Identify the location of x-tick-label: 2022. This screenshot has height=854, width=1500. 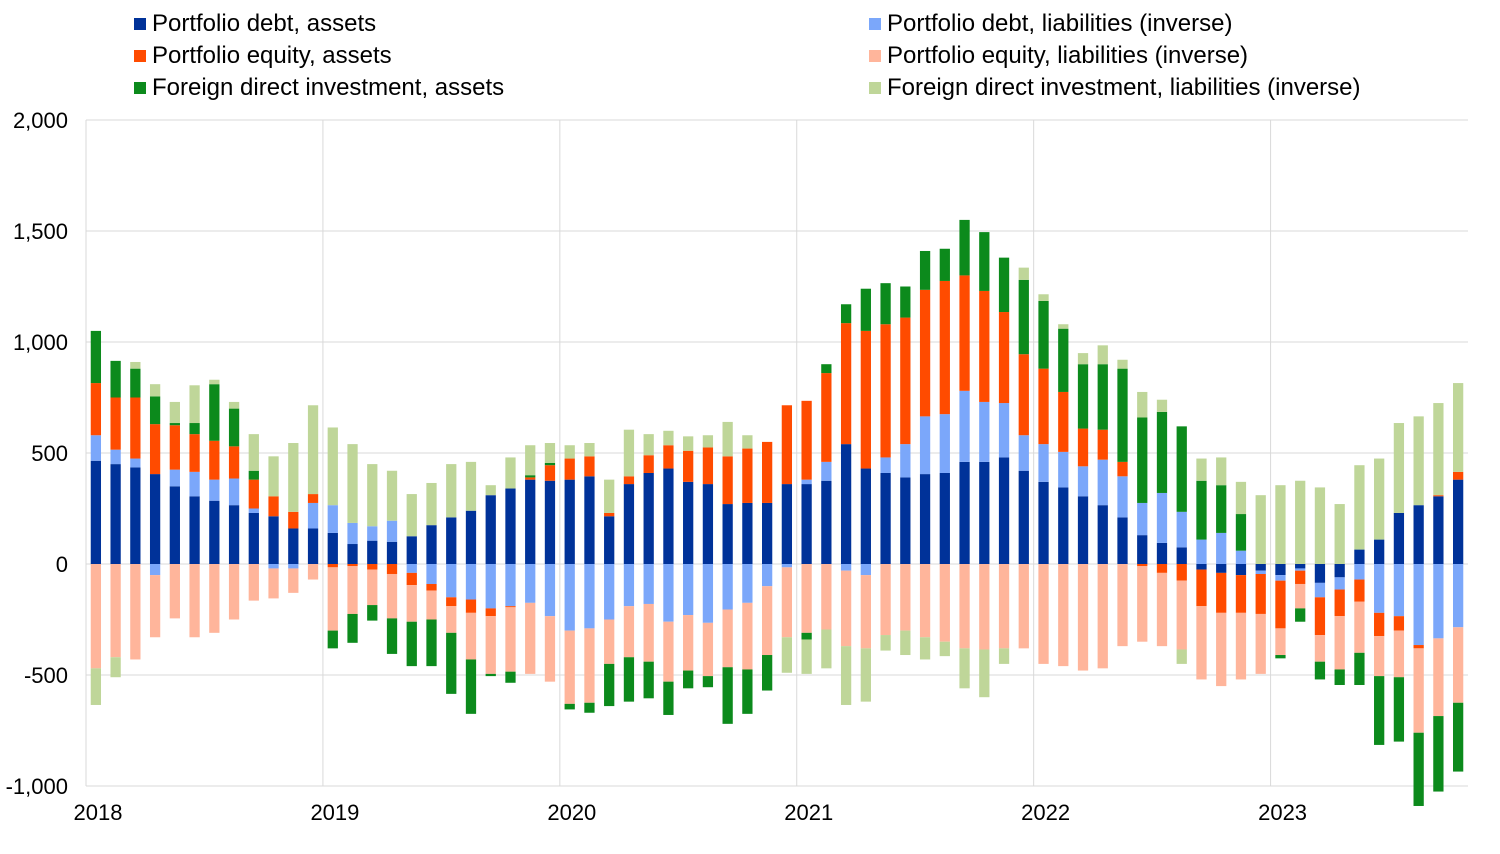
(1045, 812).